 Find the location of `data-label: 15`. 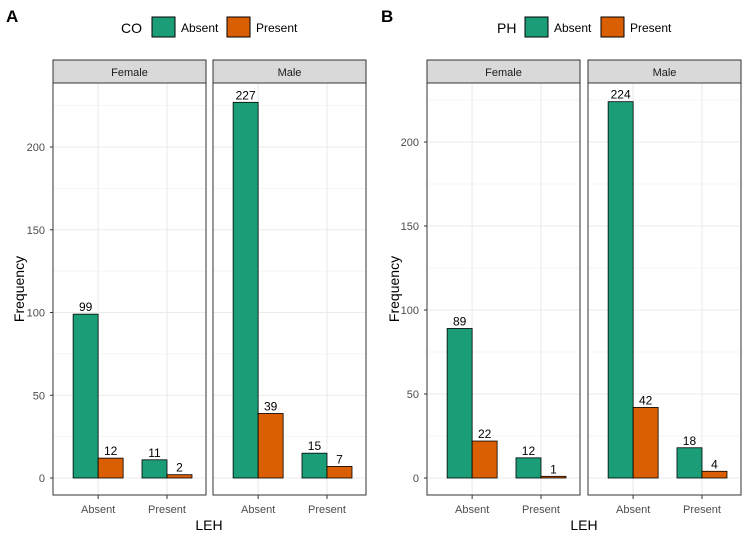

data-label: 15 is located at coordinates (315, 446).